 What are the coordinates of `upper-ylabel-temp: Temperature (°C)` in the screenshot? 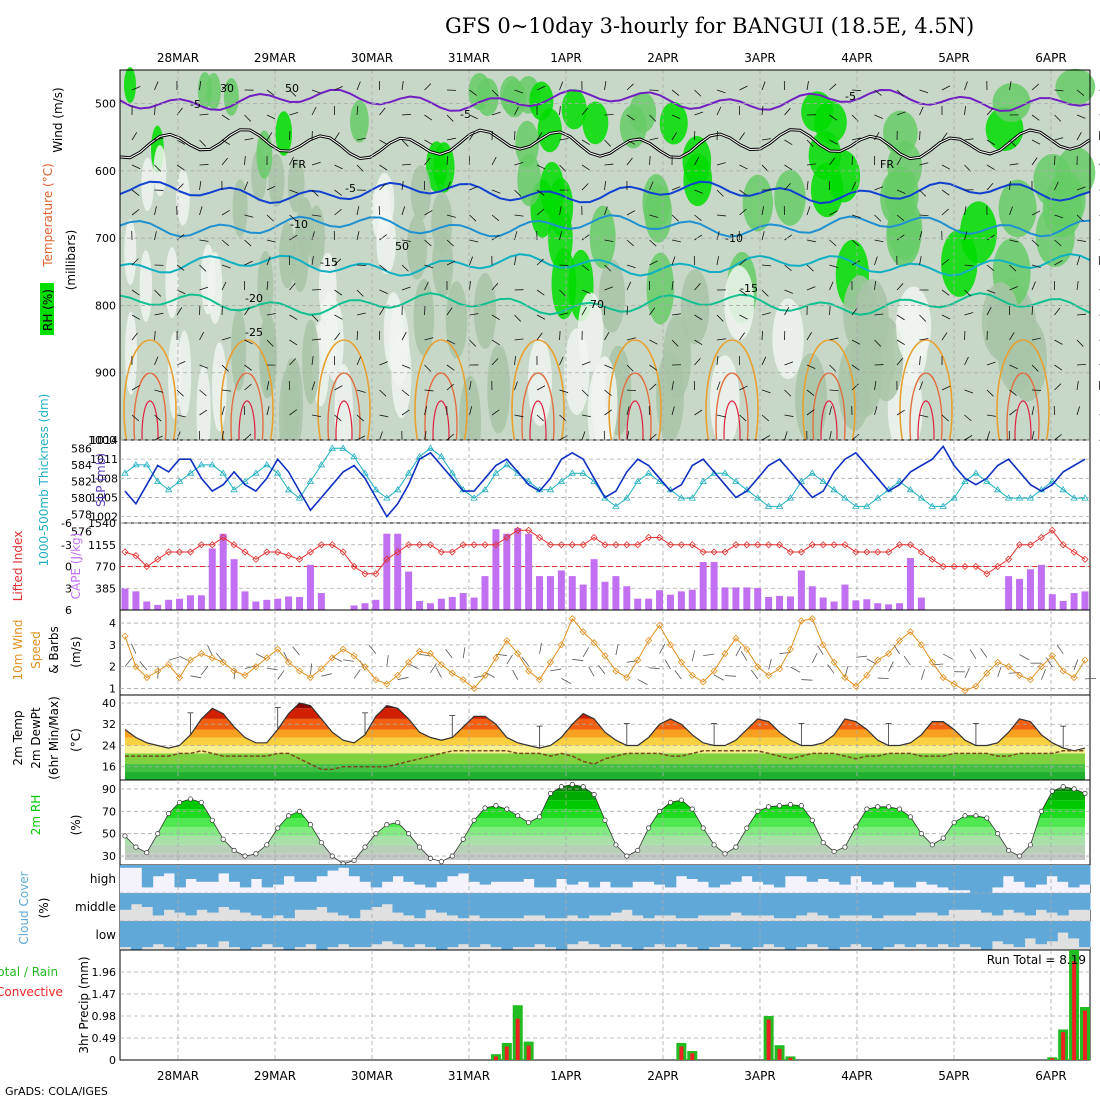 It's located at (48, 215).